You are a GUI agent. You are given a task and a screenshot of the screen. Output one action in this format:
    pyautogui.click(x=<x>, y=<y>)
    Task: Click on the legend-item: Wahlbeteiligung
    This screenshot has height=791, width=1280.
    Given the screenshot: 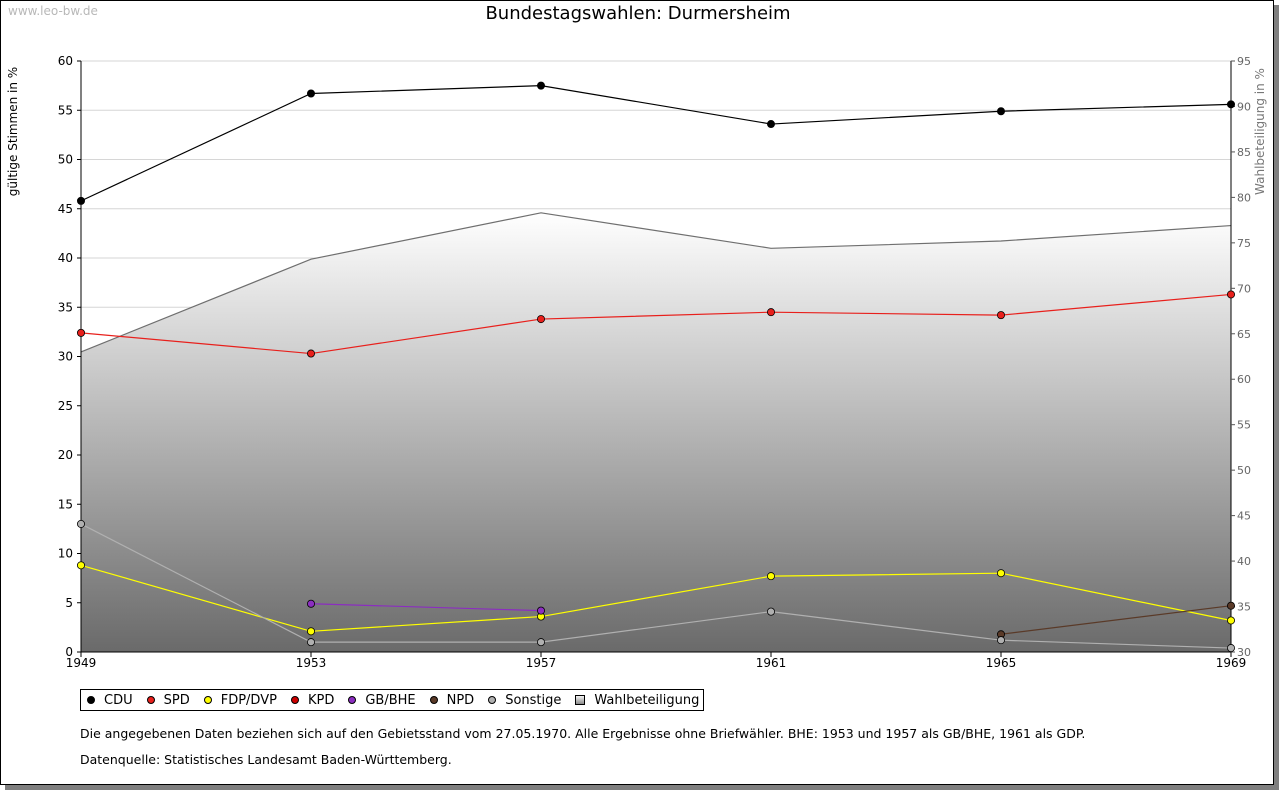 What is the action you would take?
    pyautogui.click(x=637, y=700)
    